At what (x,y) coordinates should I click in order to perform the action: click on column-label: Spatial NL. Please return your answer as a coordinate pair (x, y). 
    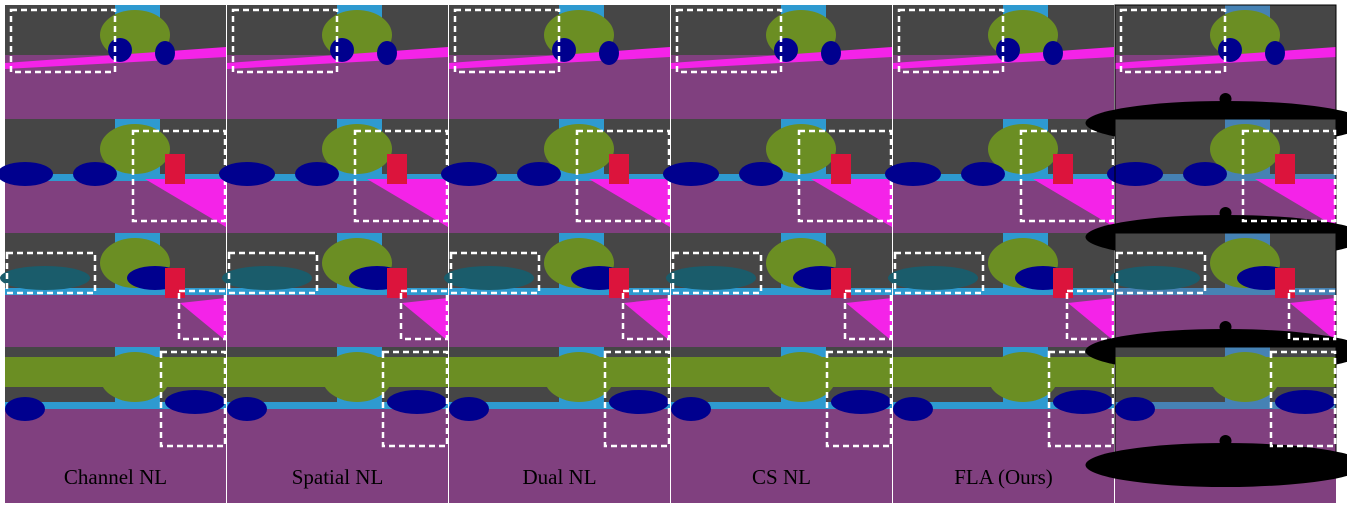
    Looking at the image, I should click on (338, 477).